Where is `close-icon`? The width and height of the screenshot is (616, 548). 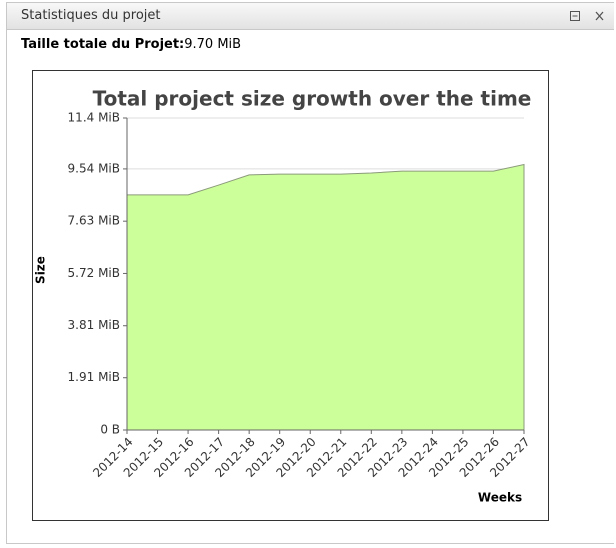 close-icon is located at coordinates (599, 16).